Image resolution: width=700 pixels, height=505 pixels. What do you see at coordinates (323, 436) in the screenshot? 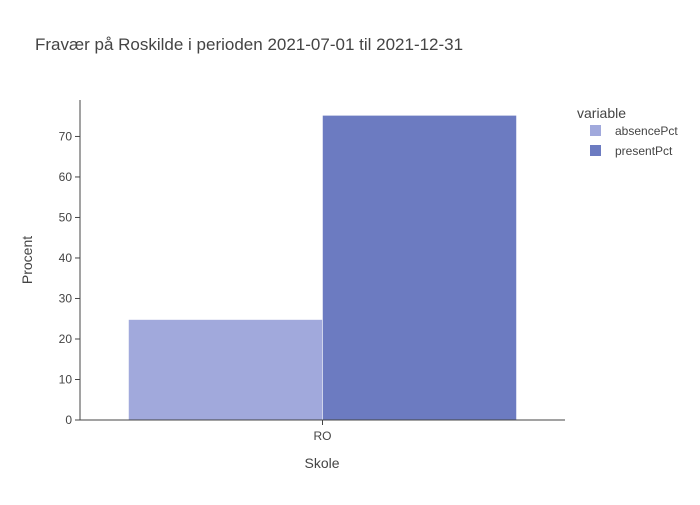
I see `x-tick-label: RO` at bounding box center [323, 436].